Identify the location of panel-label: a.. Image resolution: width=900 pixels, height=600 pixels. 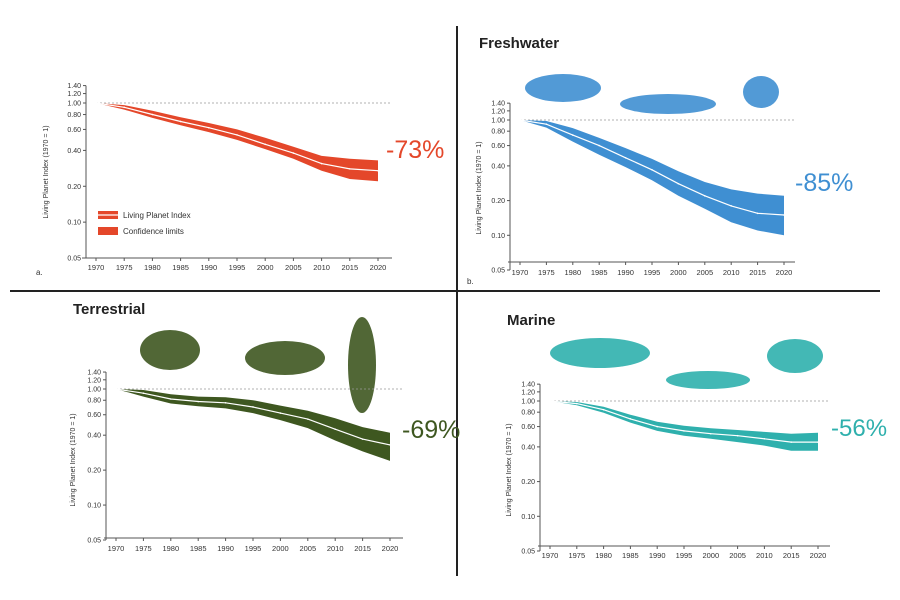
(39, 272).